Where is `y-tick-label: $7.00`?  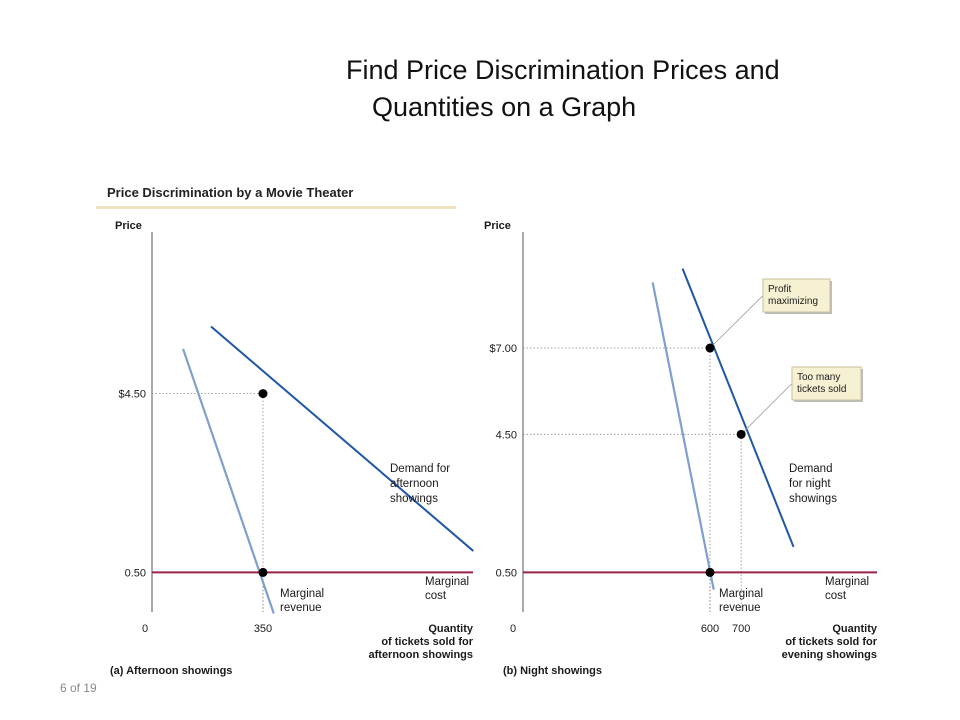
y-tick-label: $7.00 is located at coordinates (503, 349).